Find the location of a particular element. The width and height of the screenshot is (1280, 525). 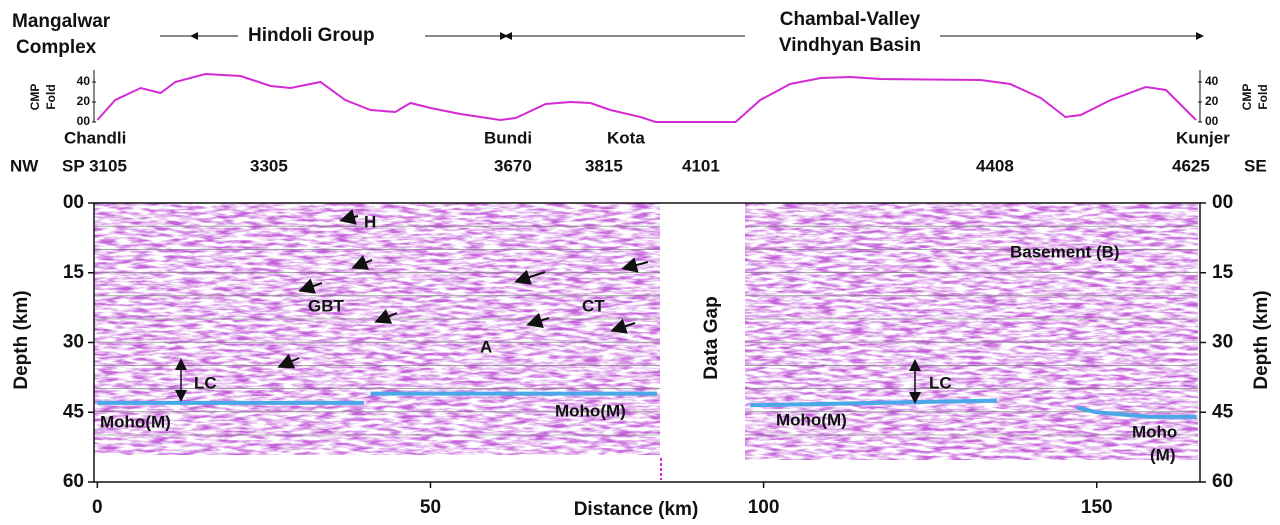

y-axis-label: Depth (km) is located at coordinates (21, 339).